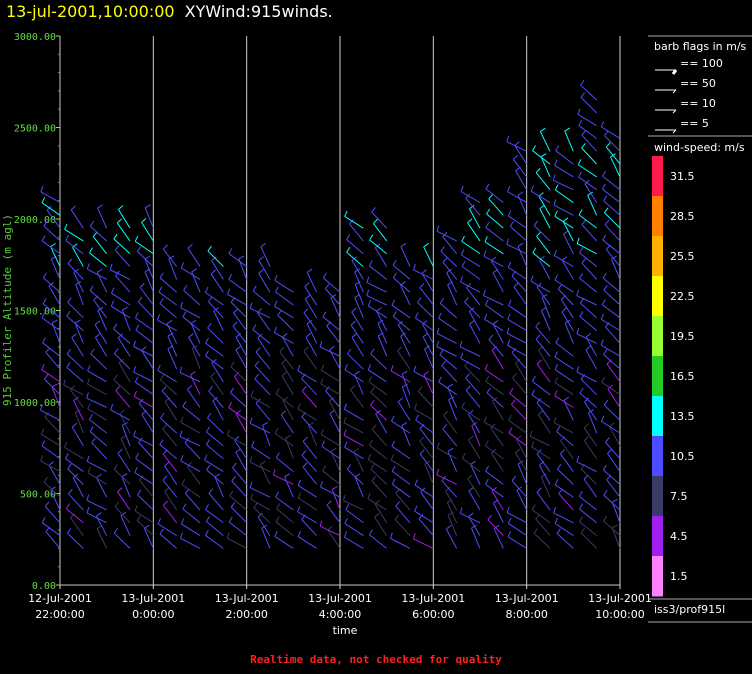 The image size is (752, 674). I want to click on legend-speed-label-1: 28.5, so click(682, 216).